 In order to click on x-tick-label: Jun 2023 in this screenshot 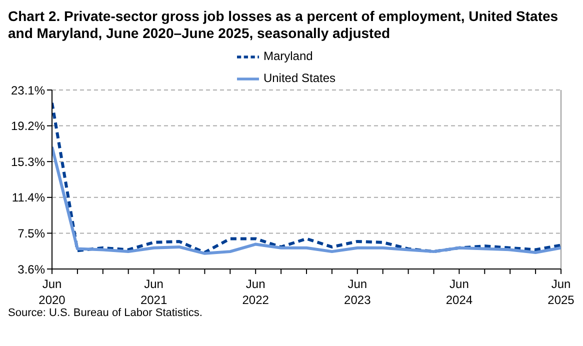, I will do `click(358, 292)`.